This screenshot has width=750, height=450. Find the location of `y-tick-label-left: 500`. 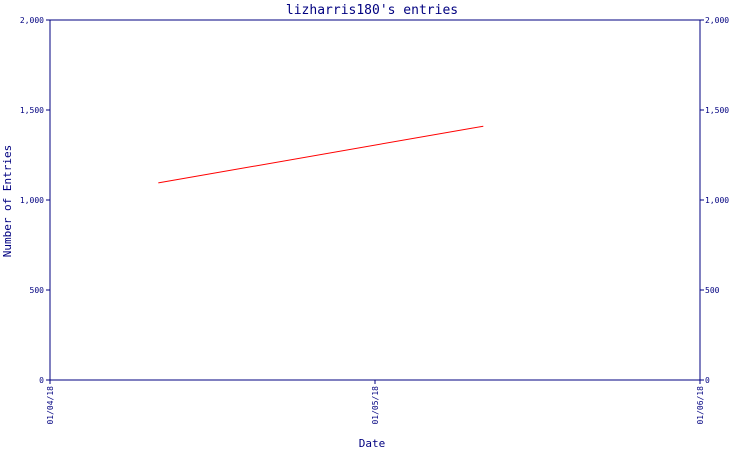

y-tick-label-left: 500 is located at coordinates (37, 290).